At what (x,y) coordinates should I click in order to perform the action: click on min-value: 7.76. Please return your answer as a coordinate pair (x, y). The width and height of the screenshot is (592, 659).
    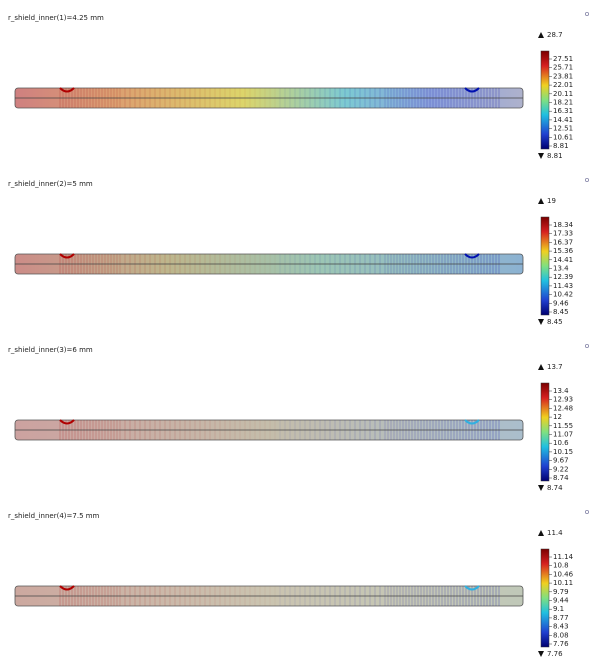
    Looking at the image, I should click on (555, 654).